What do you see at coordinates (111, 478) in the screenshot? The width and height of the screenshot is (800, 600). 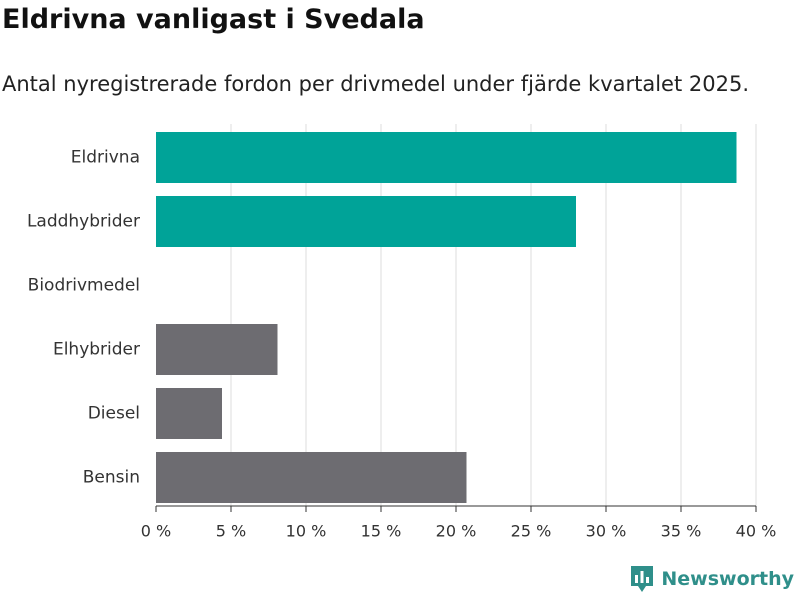 I see `category-label: Bensin` at bounding box center [111, 478].